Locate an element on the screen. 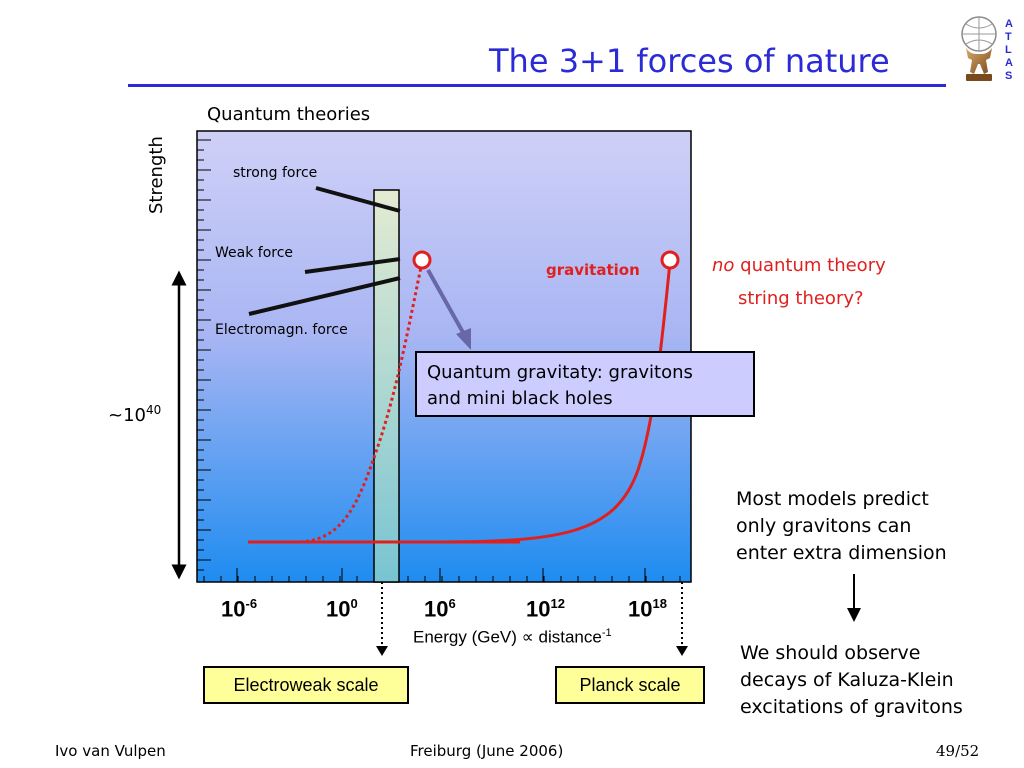 The image size is (1024, 768). x-axis-label-main: Energy (GeV) ∝ distance is located at coordinates (507, 637).